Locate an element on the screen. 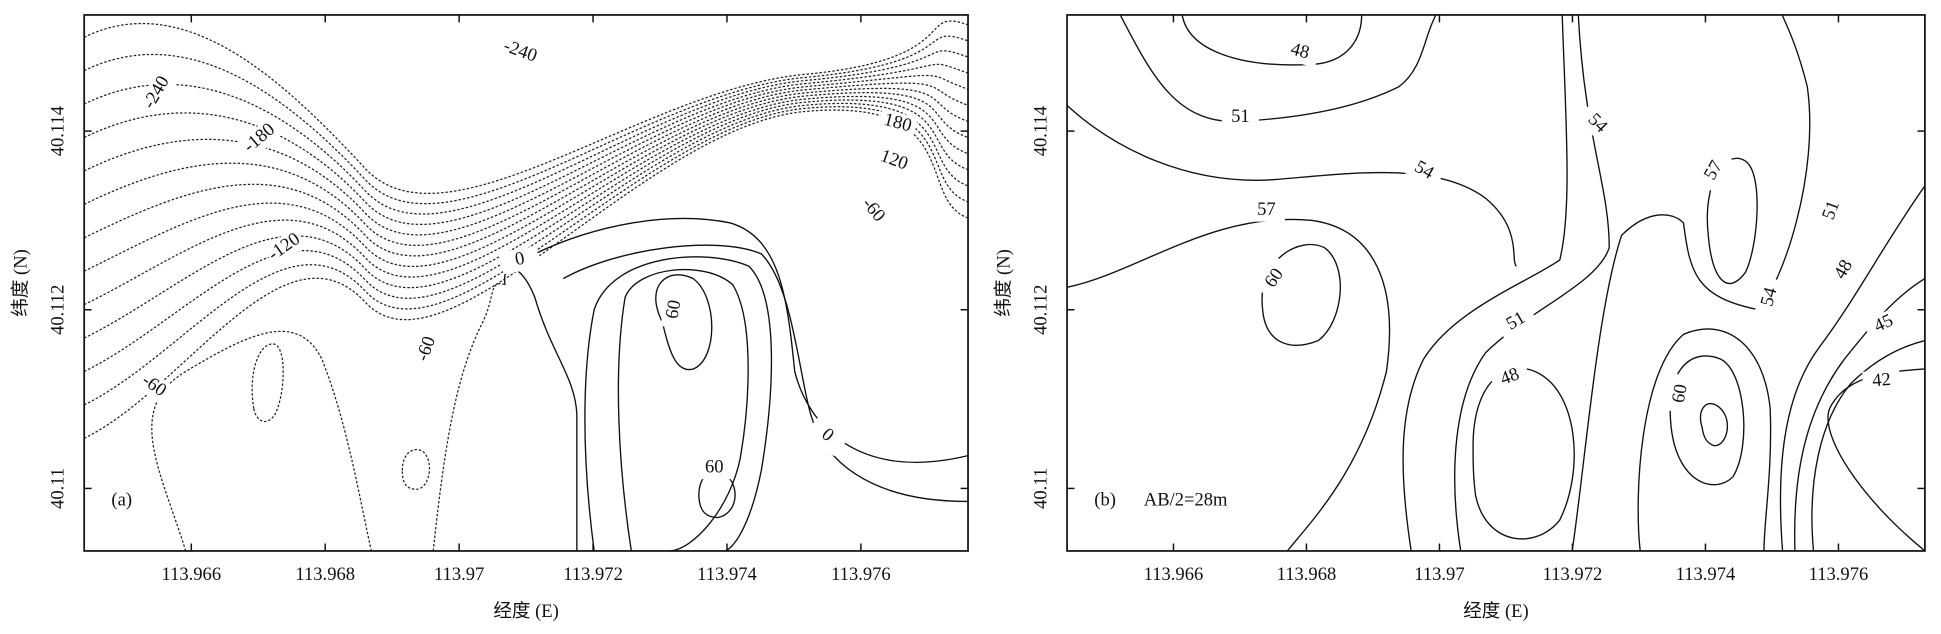 This screenshot has width=1941, height=634. contour-label: 48 is located at coordinates (1844, 270).